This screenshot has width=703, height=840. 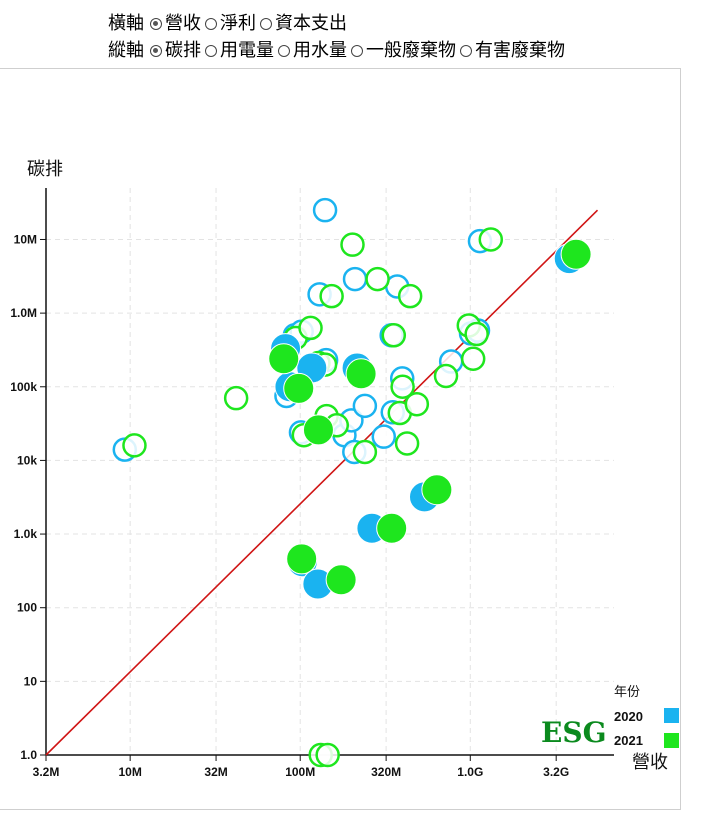 I want to click on y-option-label: 碳排, so click(x=183, y=50).